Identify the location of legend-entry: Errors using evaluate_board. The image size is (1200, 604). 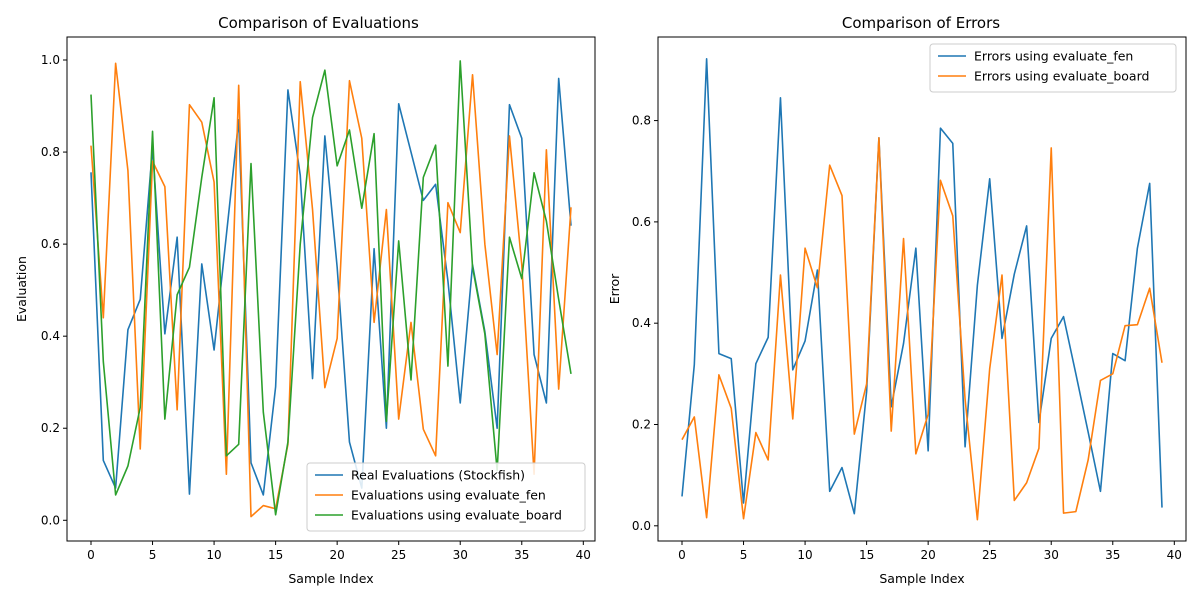
(1061, 76).